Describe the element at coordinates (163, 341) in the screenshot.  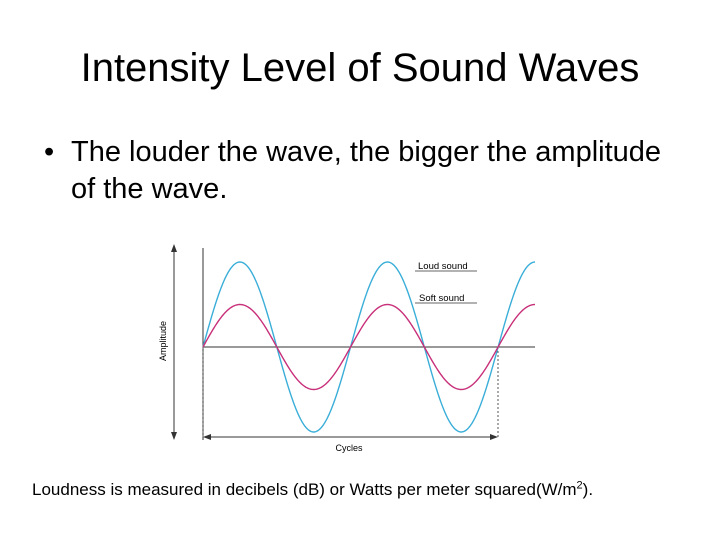
I see `y-axis-label: Amplitude` at that location.